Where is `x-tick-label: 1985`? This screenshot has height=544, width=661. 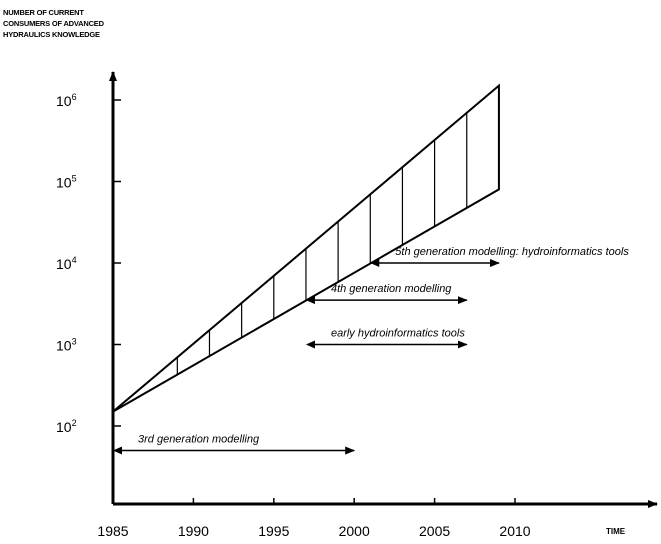
x-tick-label: 1985 is located at coordinates (112, 531).